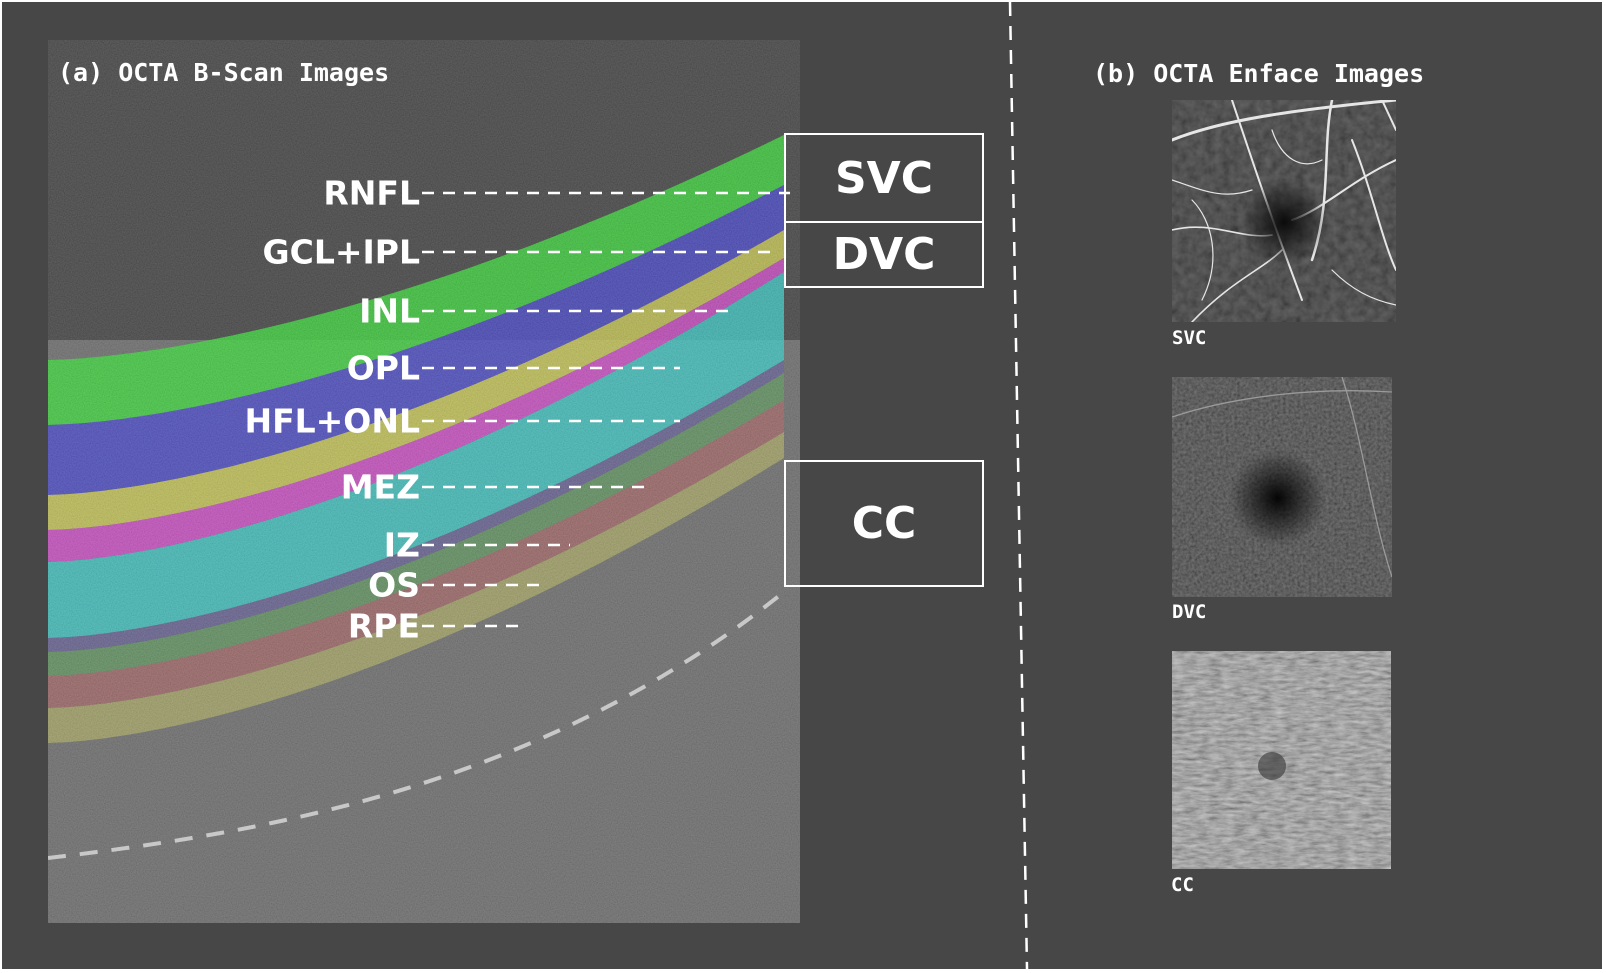  Describe the element at coordinates (332, 421) in the screenshot. I see `layer-label-hfl-onl: HFL+ONL` at that location.